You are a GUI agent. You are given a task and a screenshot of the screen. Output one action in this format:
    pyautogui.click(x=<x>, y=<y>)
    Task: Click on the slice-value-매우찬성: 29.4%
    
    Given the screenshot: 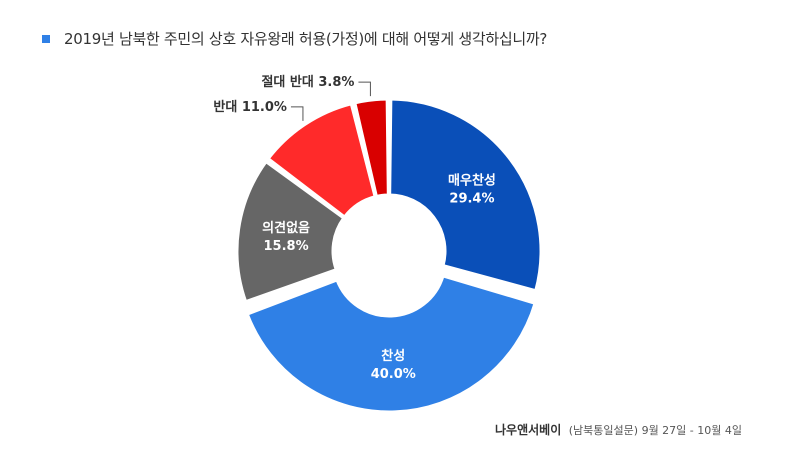 What is the action you would take?
    pyautogui.click(x=471, y=198)
    